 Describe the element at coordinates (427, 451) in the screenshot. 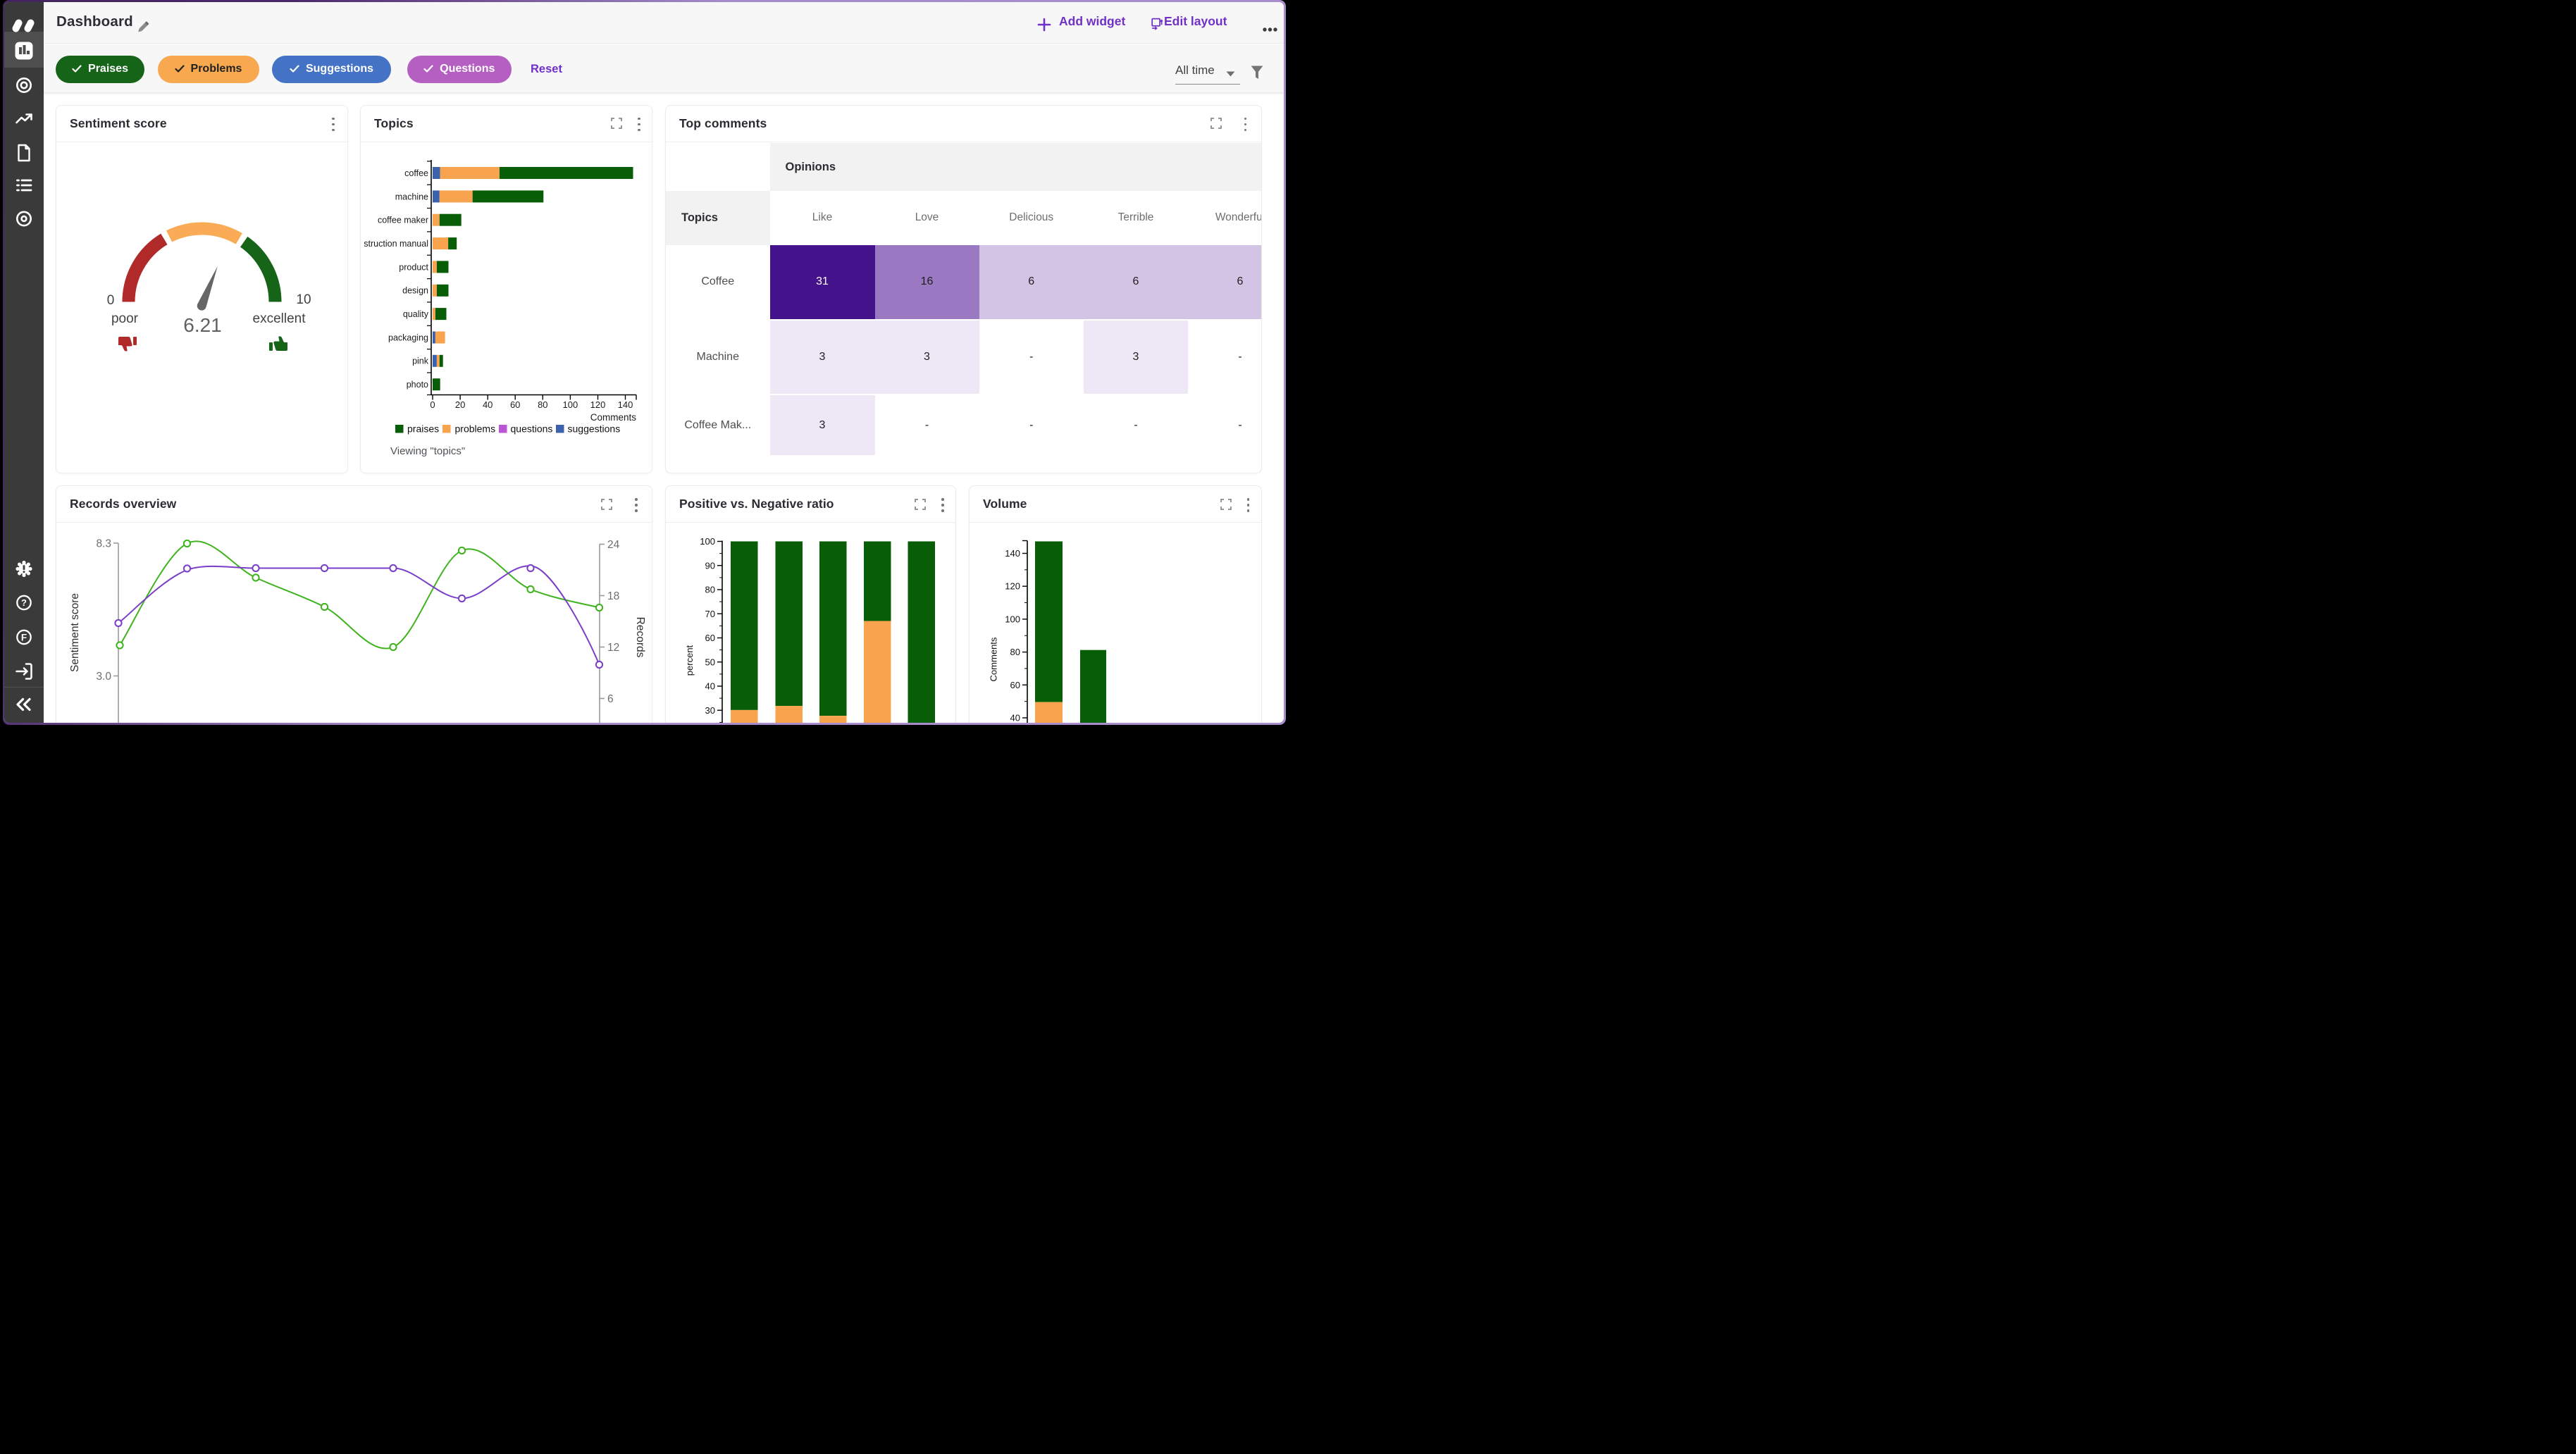

I see `svg-text: Viewing "topics"` at that location.